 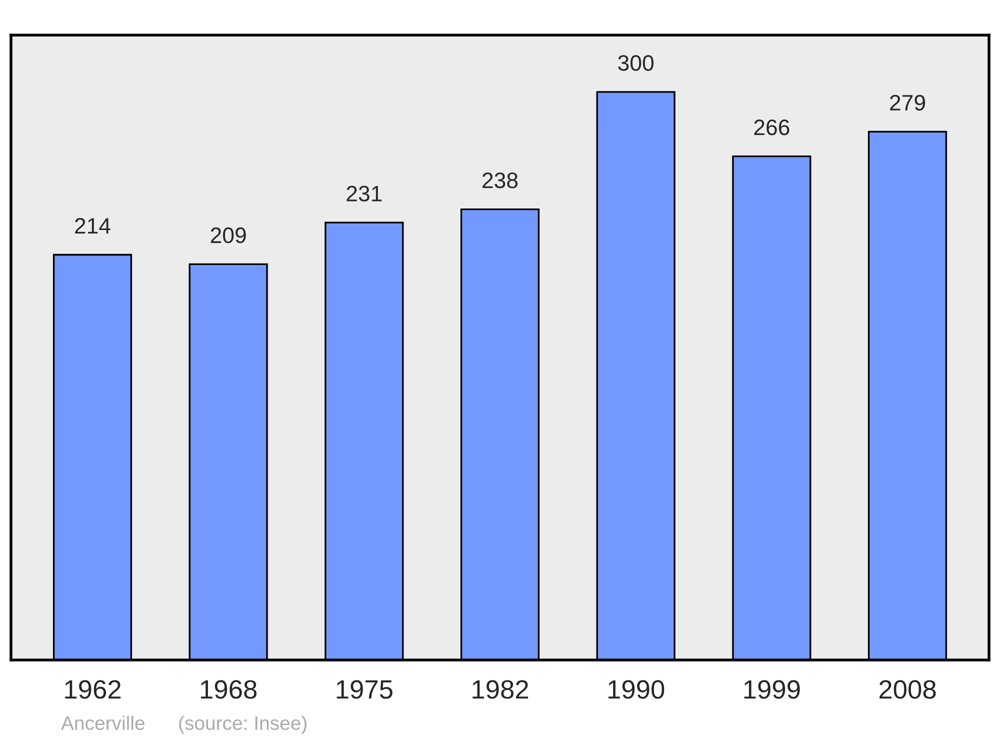 I want to click on data-label: 300, so click(x=636, y=63).